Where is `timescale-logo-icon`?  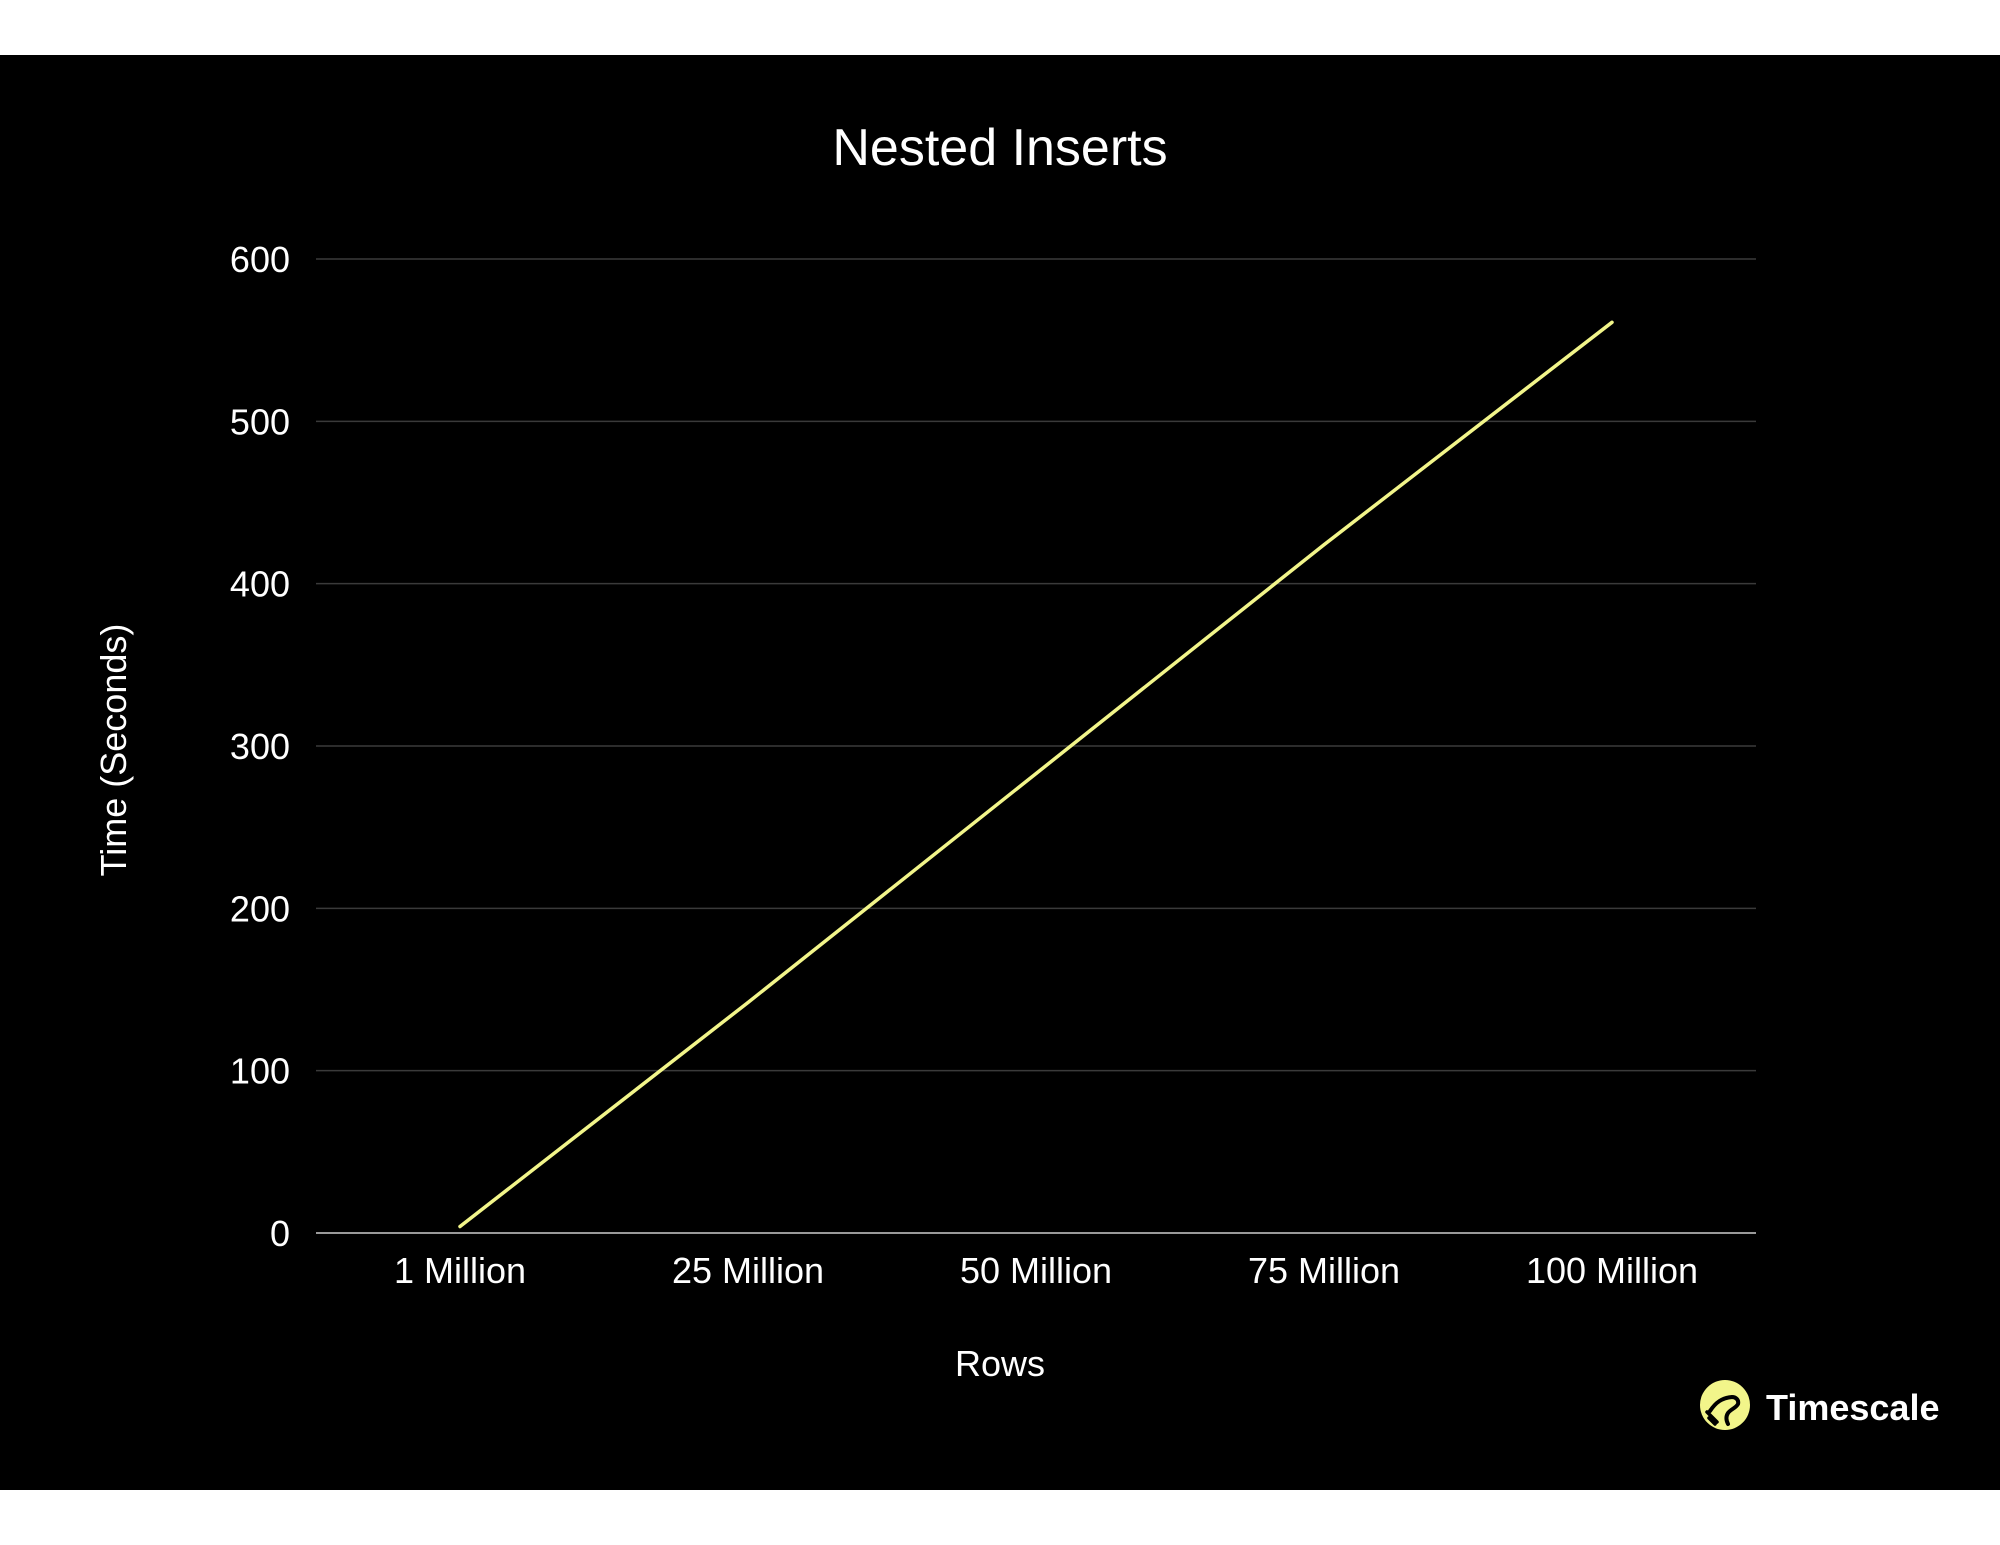 timescale-logo-icon is located at coordinates (1725, 1407).